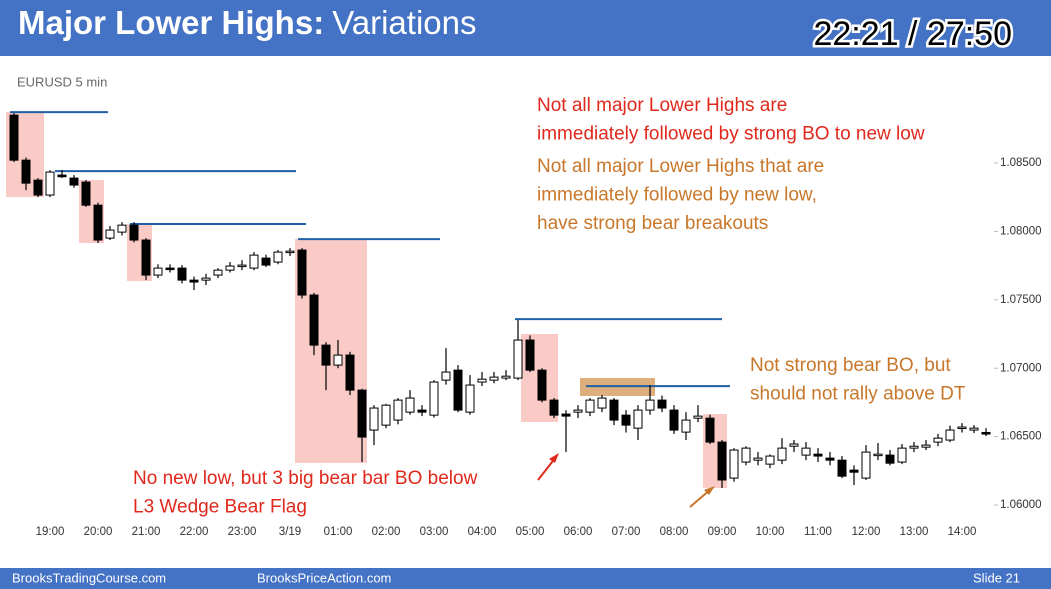  I want to click on x-tick-label: 04:00, so click(482, 532).